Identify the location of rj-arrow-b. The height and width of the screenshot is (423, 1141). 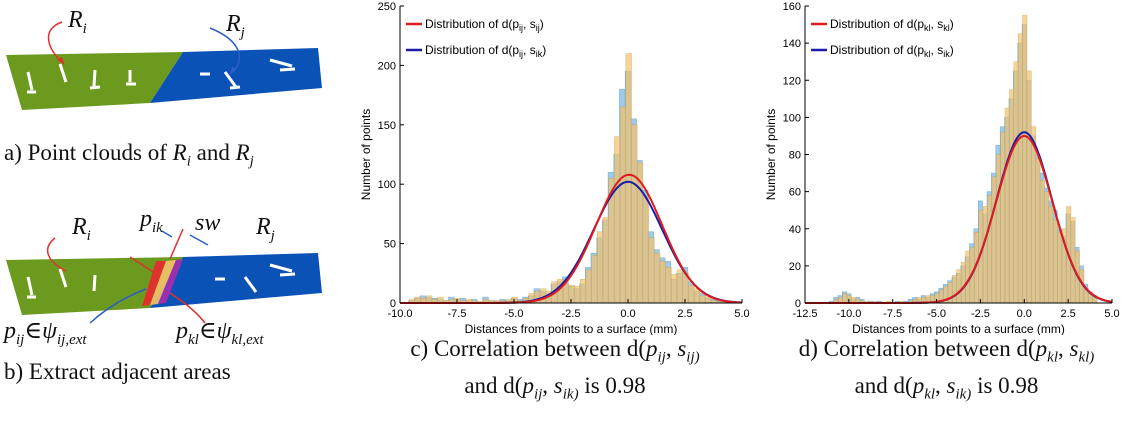
(199, 240).